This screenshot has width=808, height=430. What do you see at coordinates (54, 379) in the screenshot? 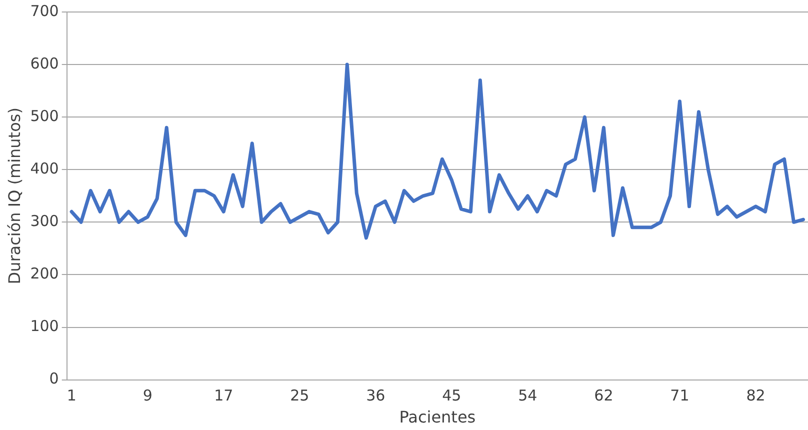
I see `y-tick-label: 0` at bounding box center [54, 379].